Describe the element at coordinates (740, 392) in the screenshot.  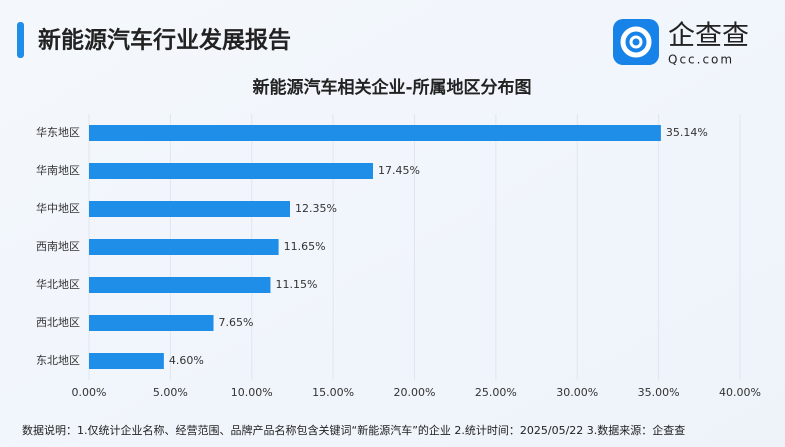
I see `x-tick-label: 40.00%` at that location.